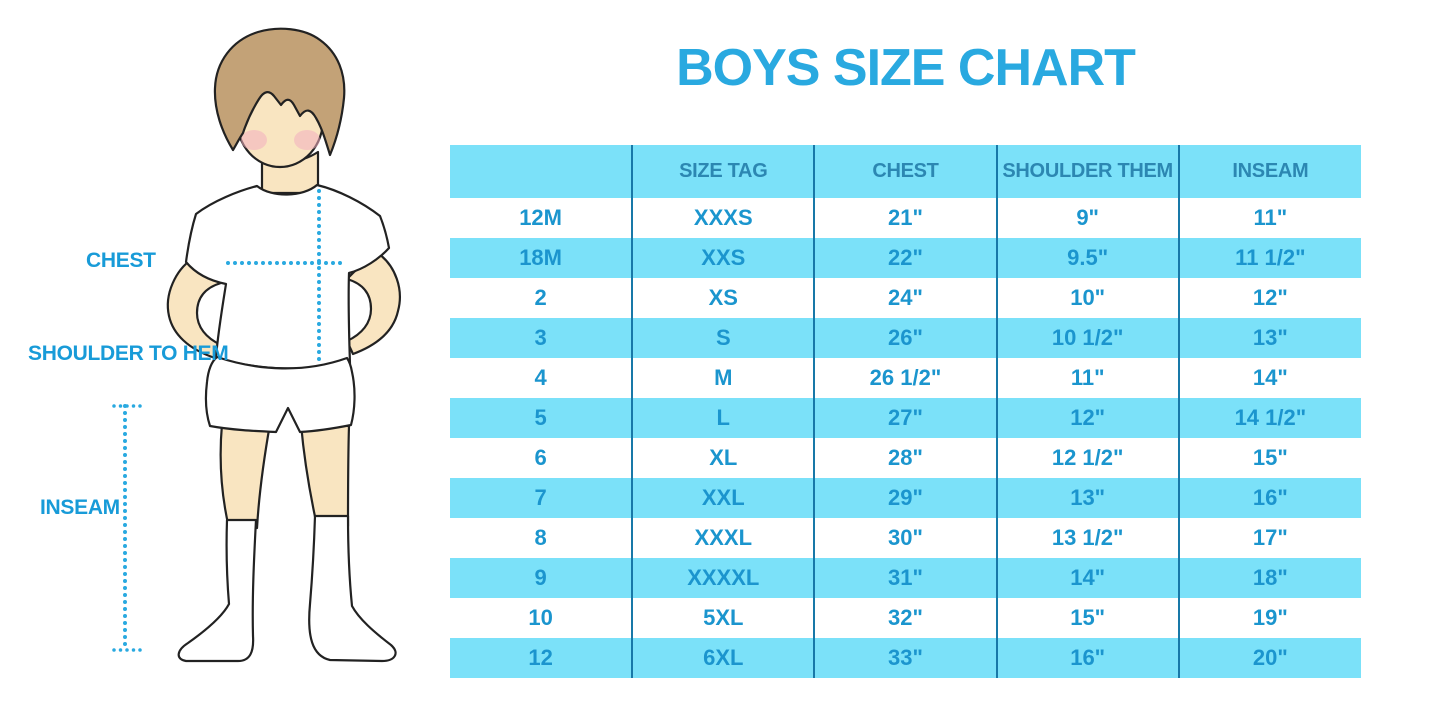 This screenshot has width=1445, height=723. What do you see at coordinates (540, 377) in the screenshot?
I see `table-cell: 4` at bounding box center [540, 377].